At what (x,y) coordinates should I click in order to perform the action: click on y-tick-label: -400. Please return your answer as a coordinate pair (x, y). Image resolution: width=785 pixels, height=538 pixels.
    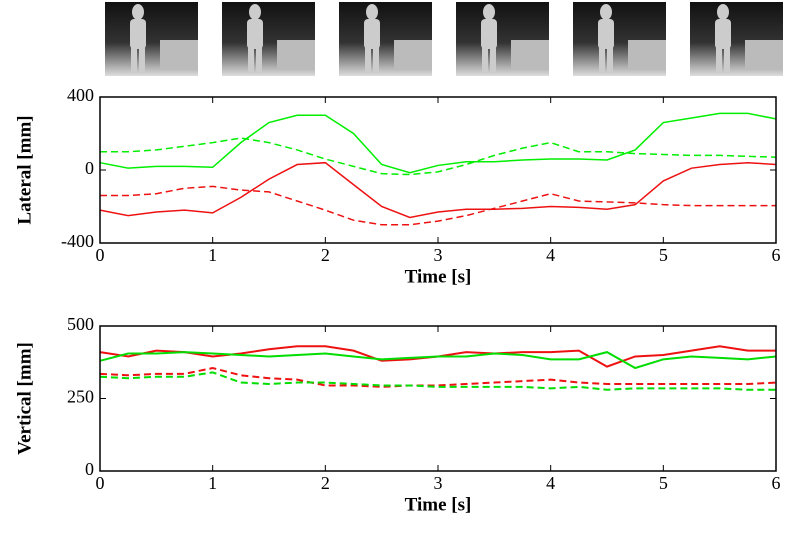
    Looking at the image, I should click on (77, 241).